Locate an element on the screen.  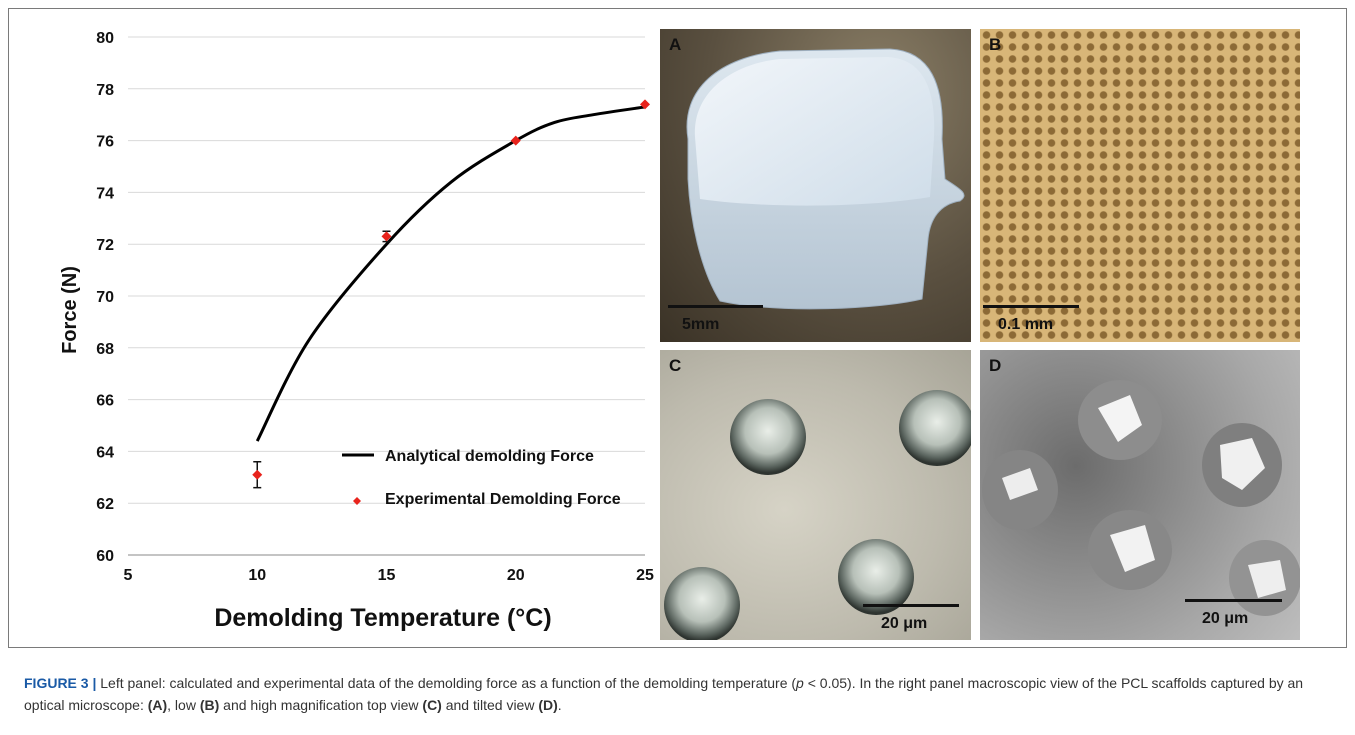
scaffold-block-illustration is located at coordinates (825, 179).